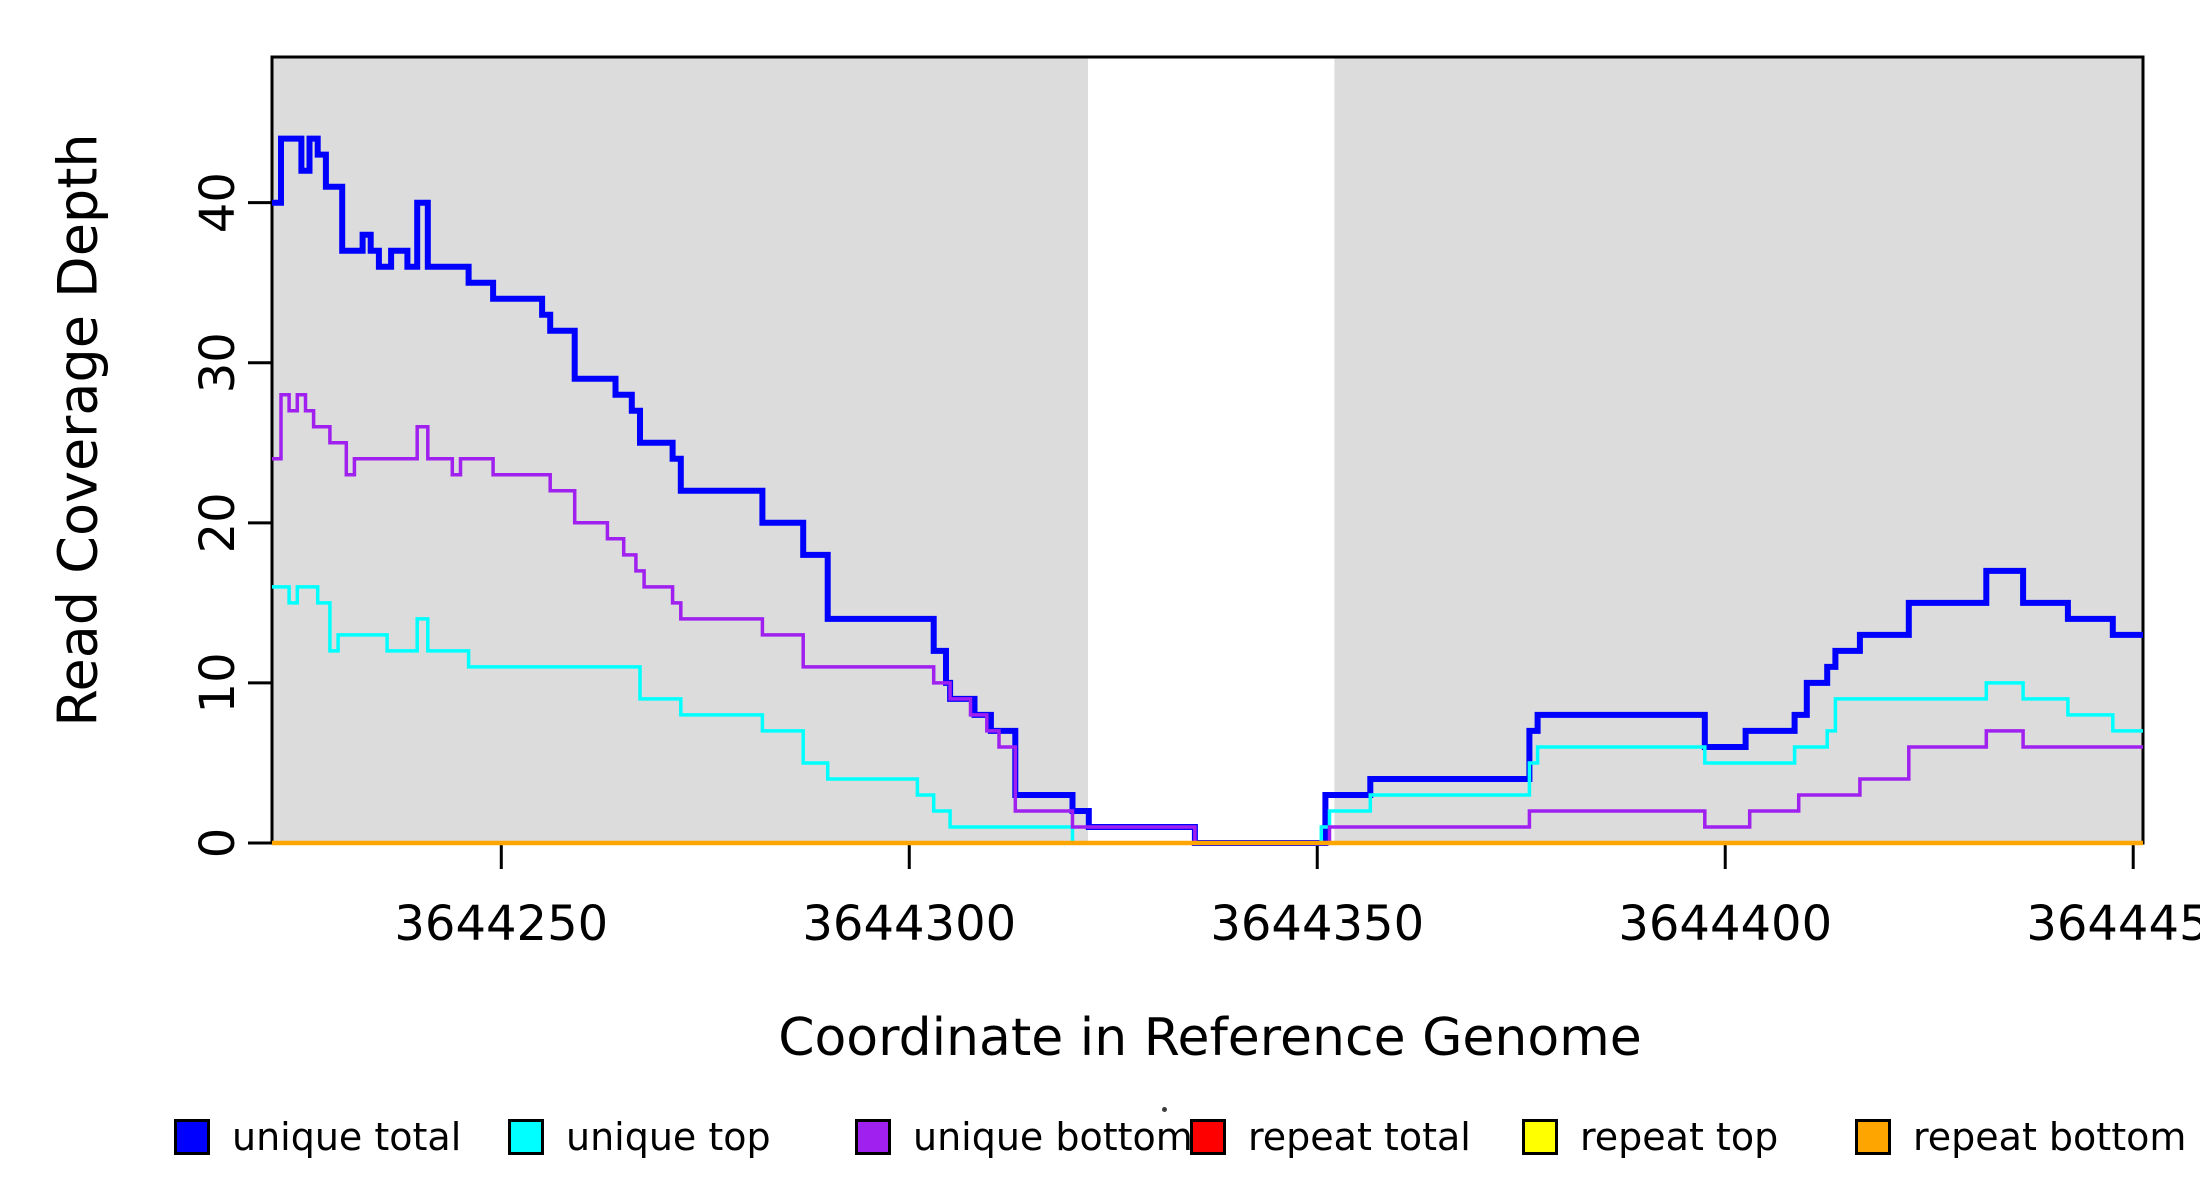 This screenshot has height=1200, width=2200. What do you see at coordinates (526, 1137) in the screenshot?
I see `legend-swatch-unique-top` at bounding box center [526, 1137].